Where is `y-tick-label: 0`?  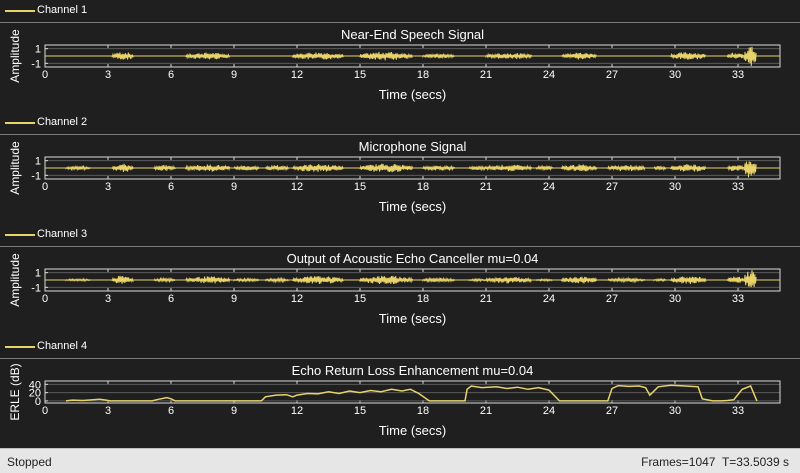
y-tick-label: 0 is located at coordinates (38, 402).